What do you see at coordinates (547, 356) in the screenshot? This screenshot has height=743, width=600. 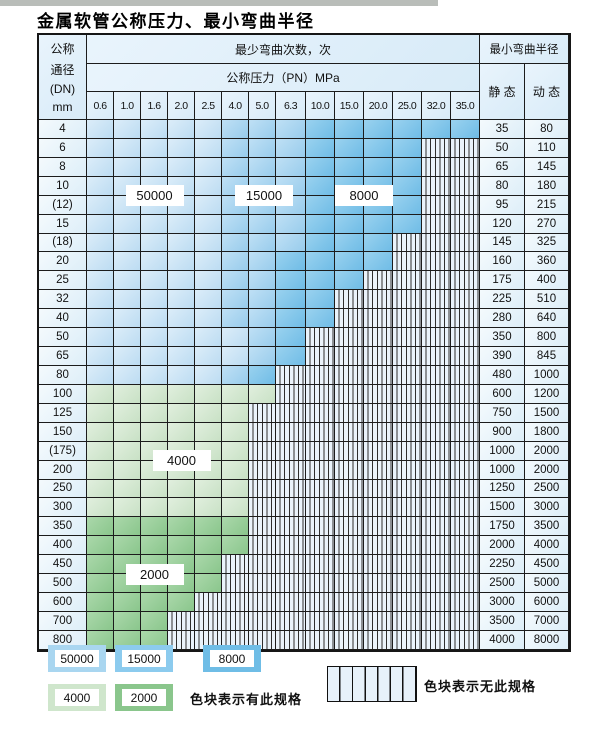 I see `dynamic-radius-cell: 845` at bounding box center [547, 356].